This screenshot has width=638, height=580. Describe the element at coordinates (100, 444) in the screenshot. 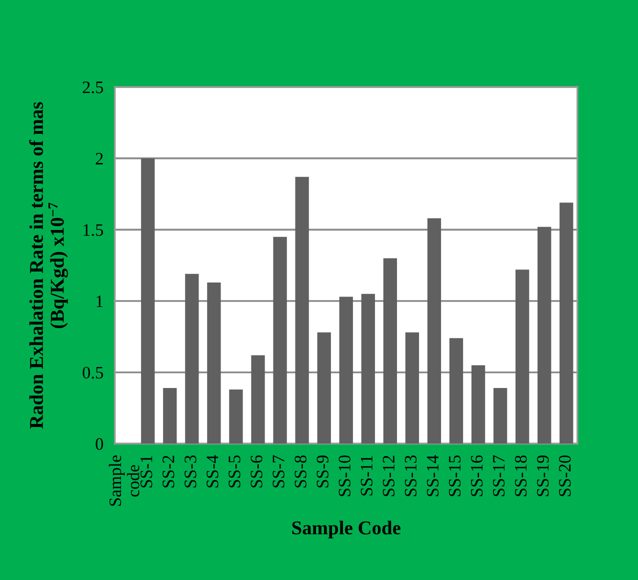

I see `y-tick-label: 0` at that location.